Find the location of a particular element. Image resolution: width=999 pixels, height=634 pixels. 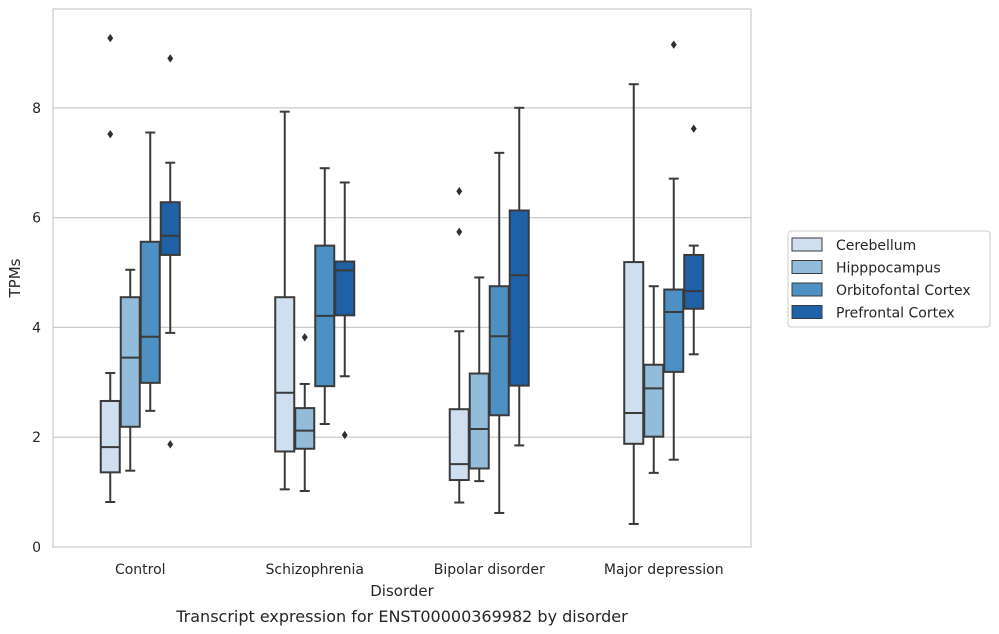

y-tick-label: 4 is located at coordinates (36, 328).